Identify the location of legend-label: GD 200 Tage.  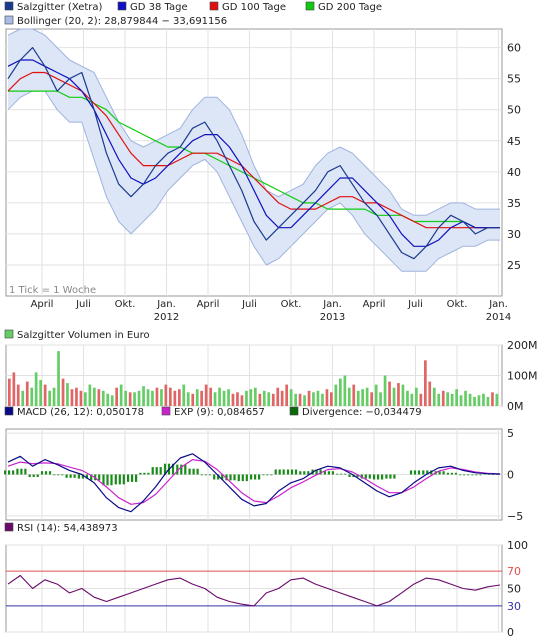
(350, 7).